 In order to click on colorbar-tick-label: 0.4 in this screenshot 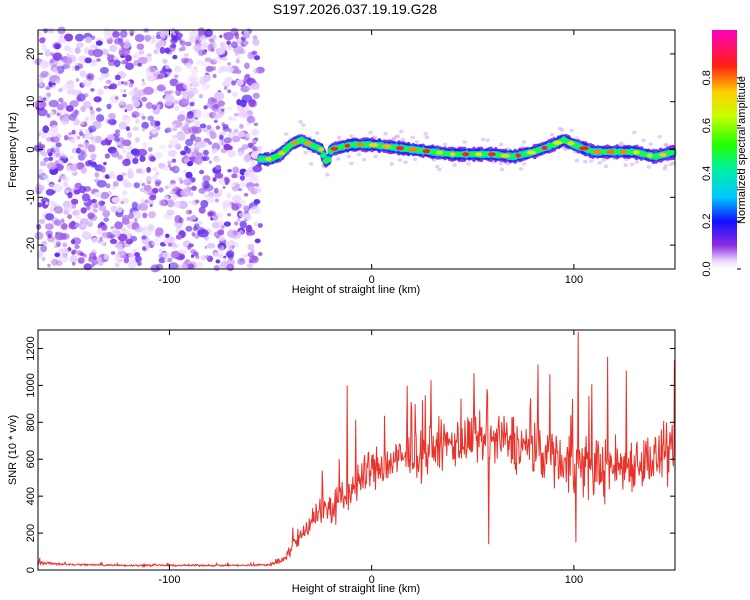, I will do `click(707, 173)`.